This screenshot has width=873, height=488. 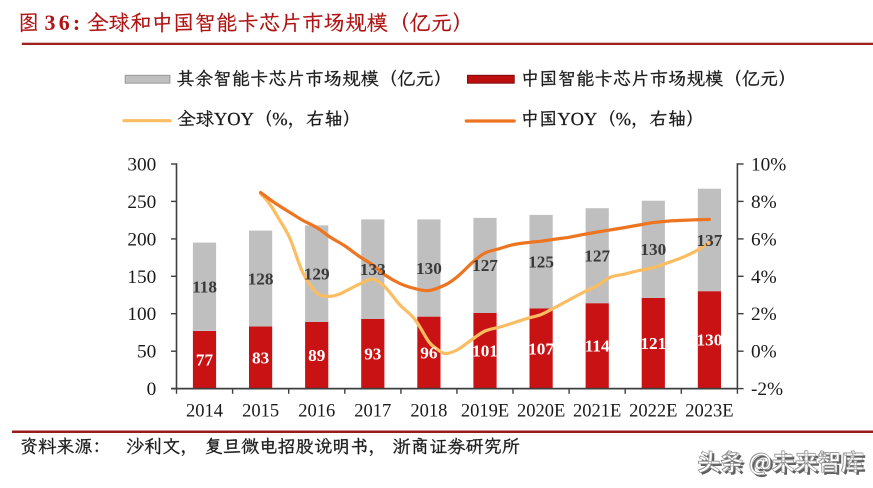 I want to click on svg-text: 36:, so click(x=64, y=22).